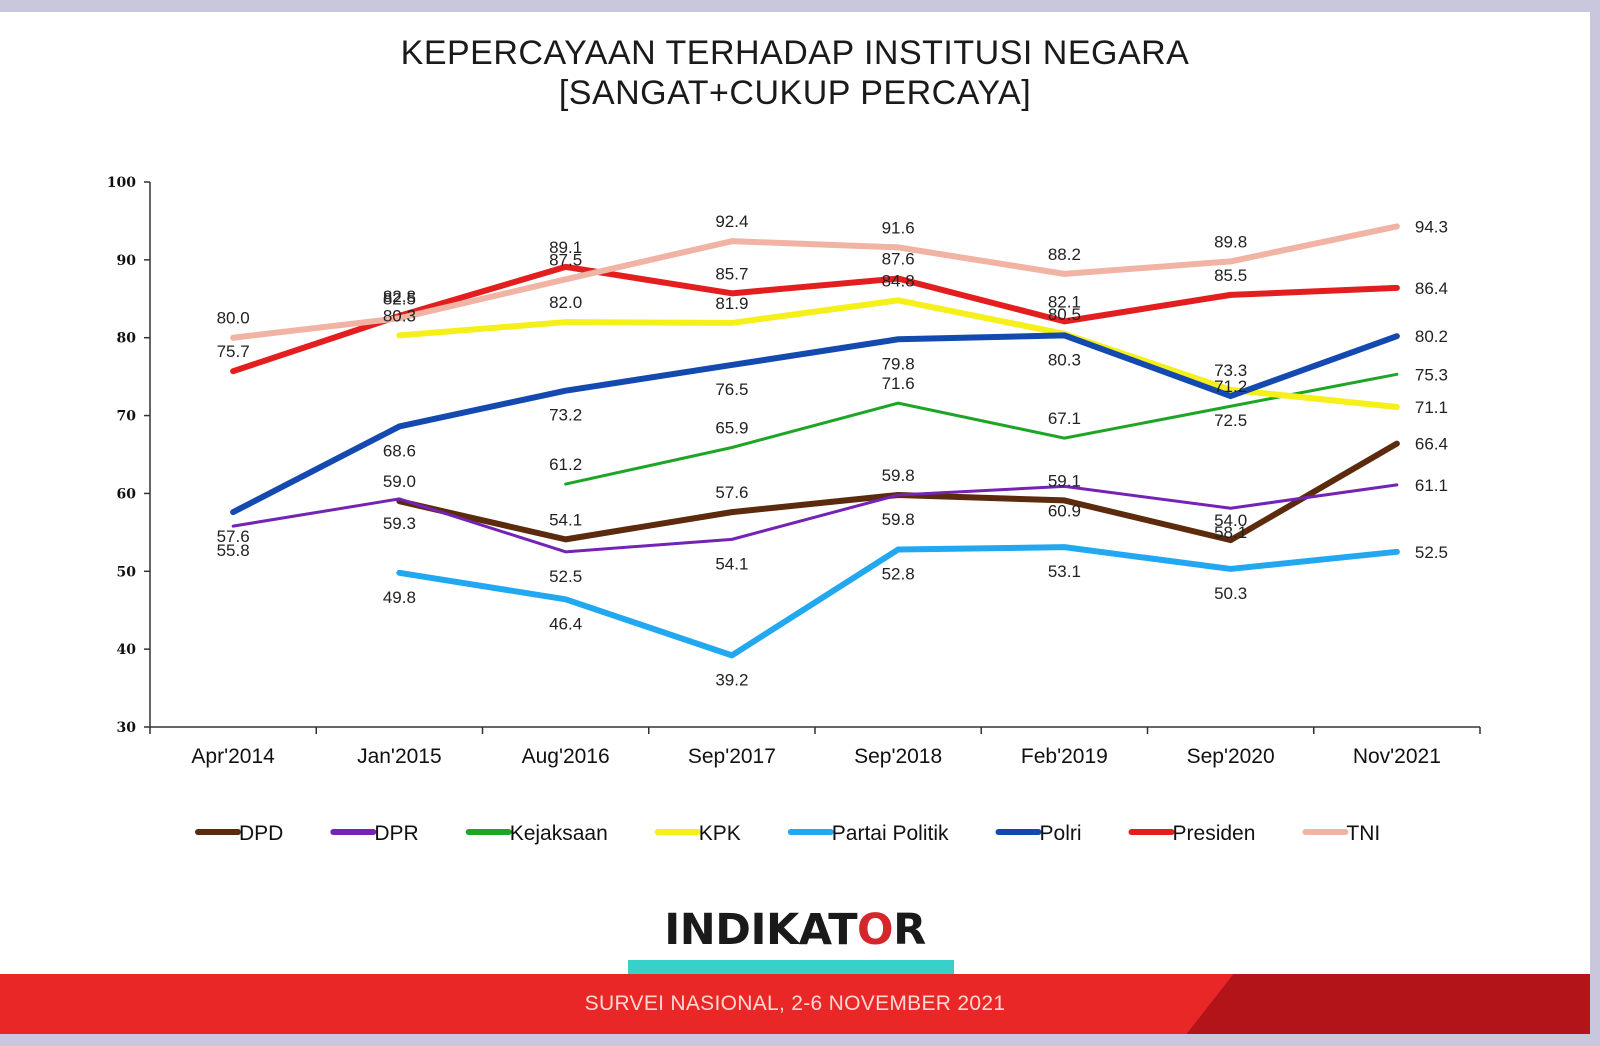 The height and width of the screenshot is (1046, 1600). Describe the element at coordinates (127, 650) in the screenshot. I see `y-tick-label: 40` at that location.